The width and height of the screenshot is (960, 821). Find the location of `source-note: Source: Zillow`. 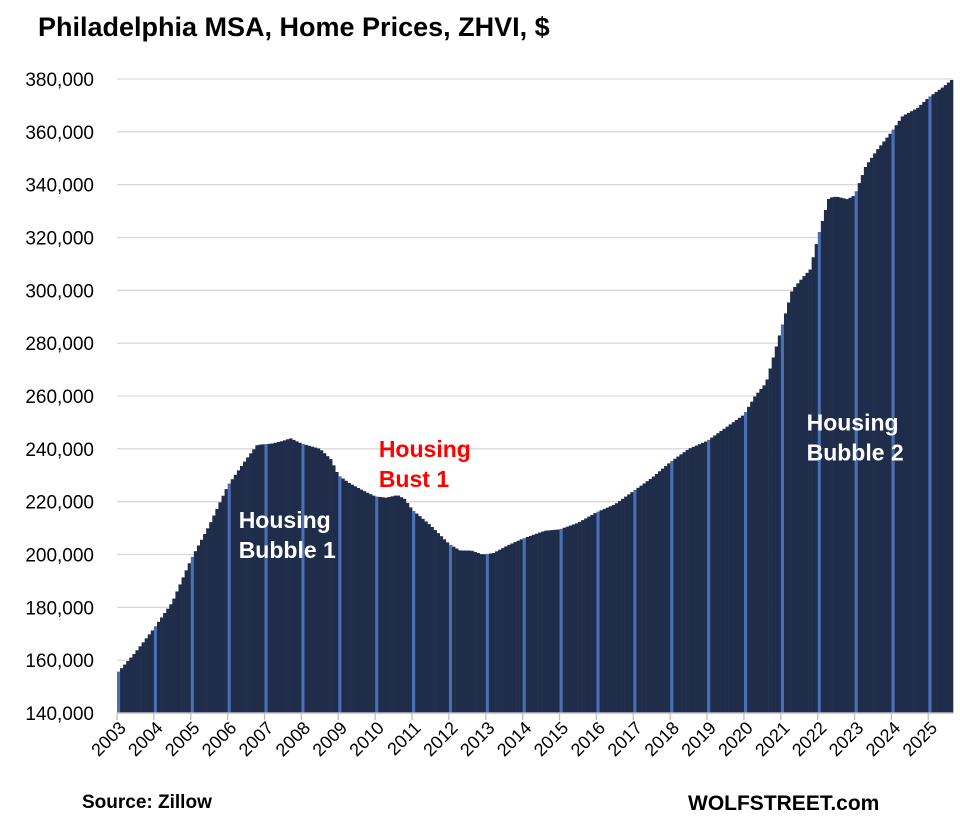

source-note: Source: Zillow is located at coordinates (147, 802).